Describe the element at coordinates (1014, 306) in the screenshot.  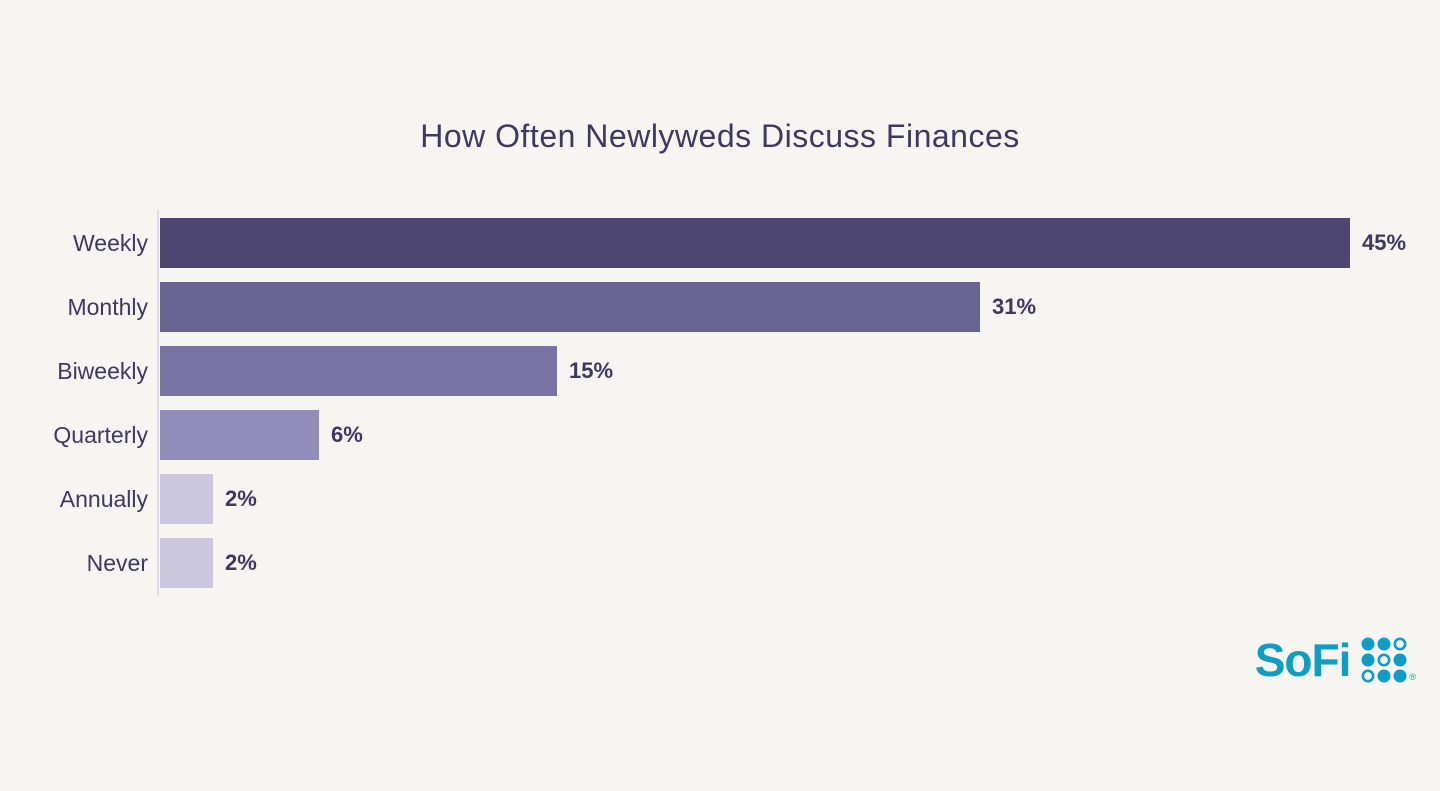
I see `value-label: 31%` at that location.